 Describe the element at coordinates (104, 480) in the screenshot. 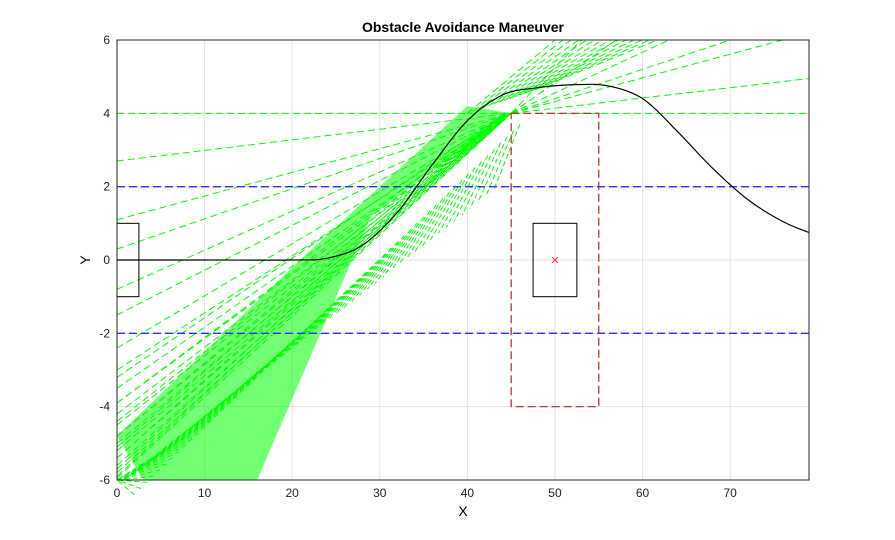

I see `y-tick-label: -6` at that location.